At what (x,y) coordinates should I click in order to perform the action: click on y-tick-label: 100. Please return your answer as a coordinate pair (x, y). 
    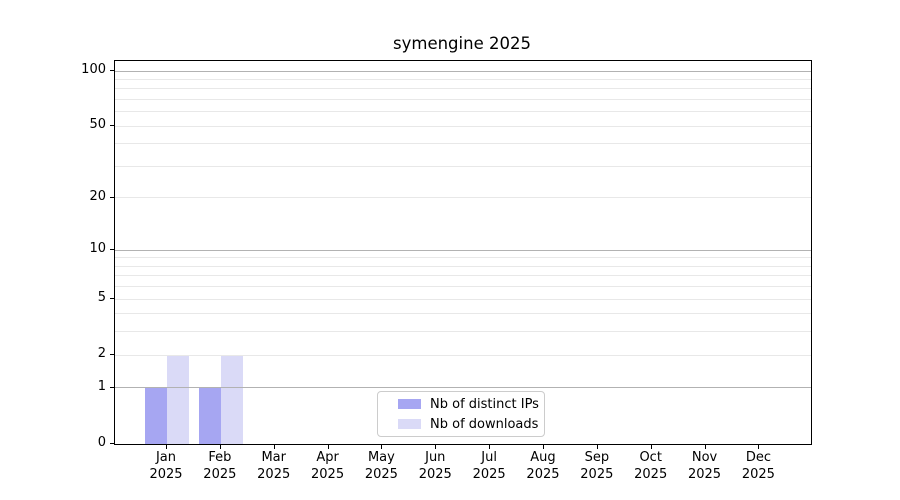
    Looking at the image, I should click on (93, 69).